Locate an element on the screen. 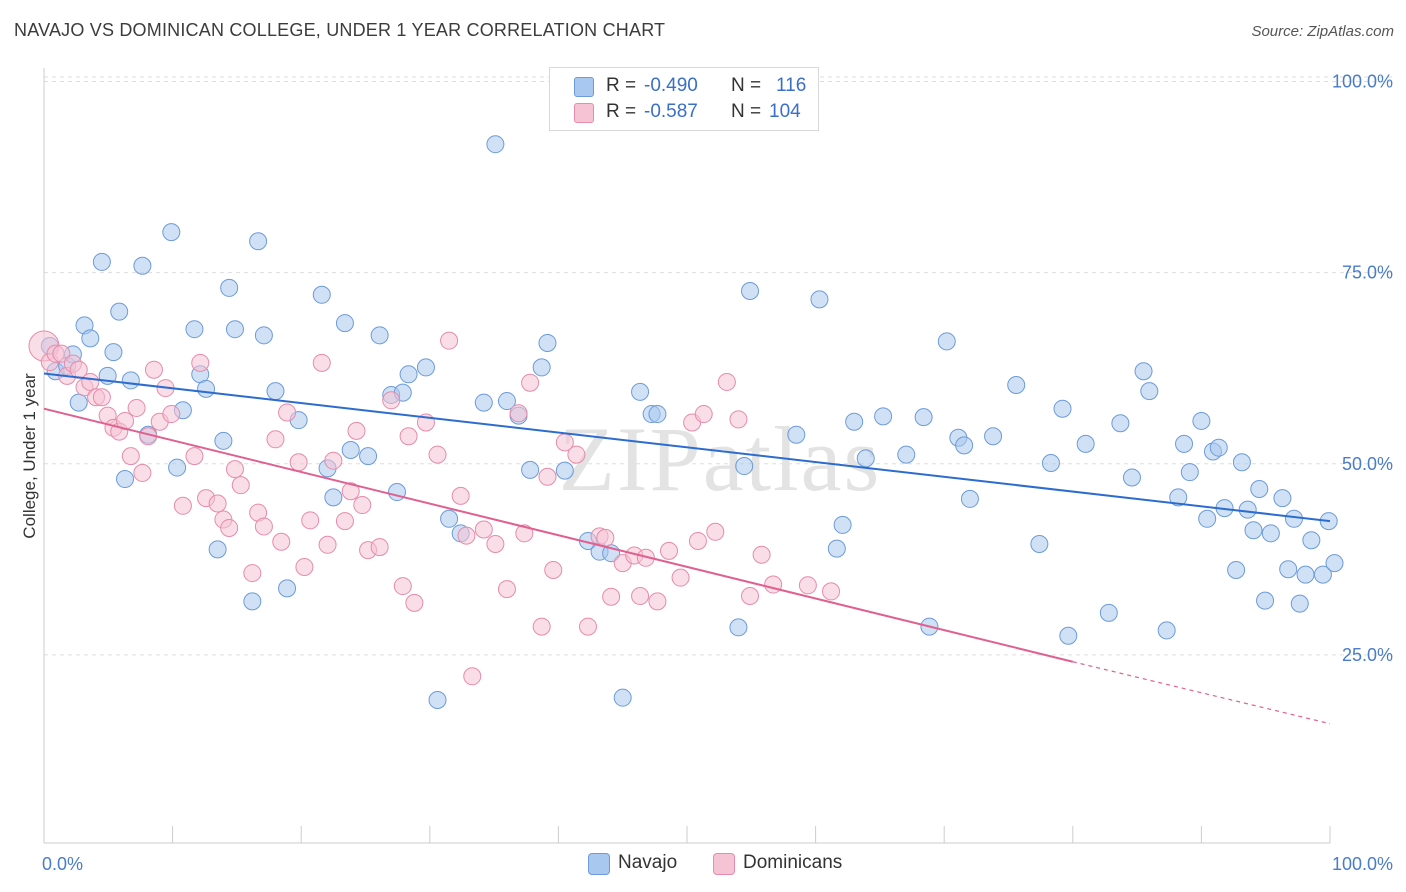 This screenshot has height=892, width=1406. r-value: -0.490 is located at coordinates (671, 85).